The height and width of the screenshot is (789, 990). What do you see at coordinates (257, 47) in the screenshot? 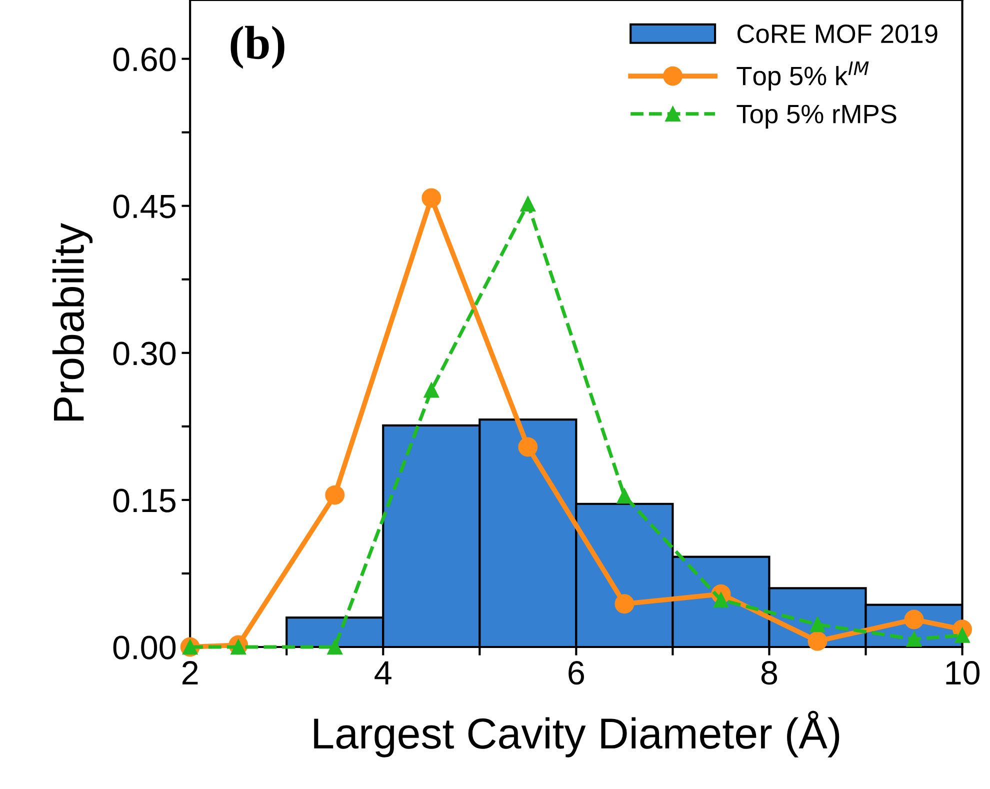
I see `annotation: (b)` at bounding box center [257, 47].